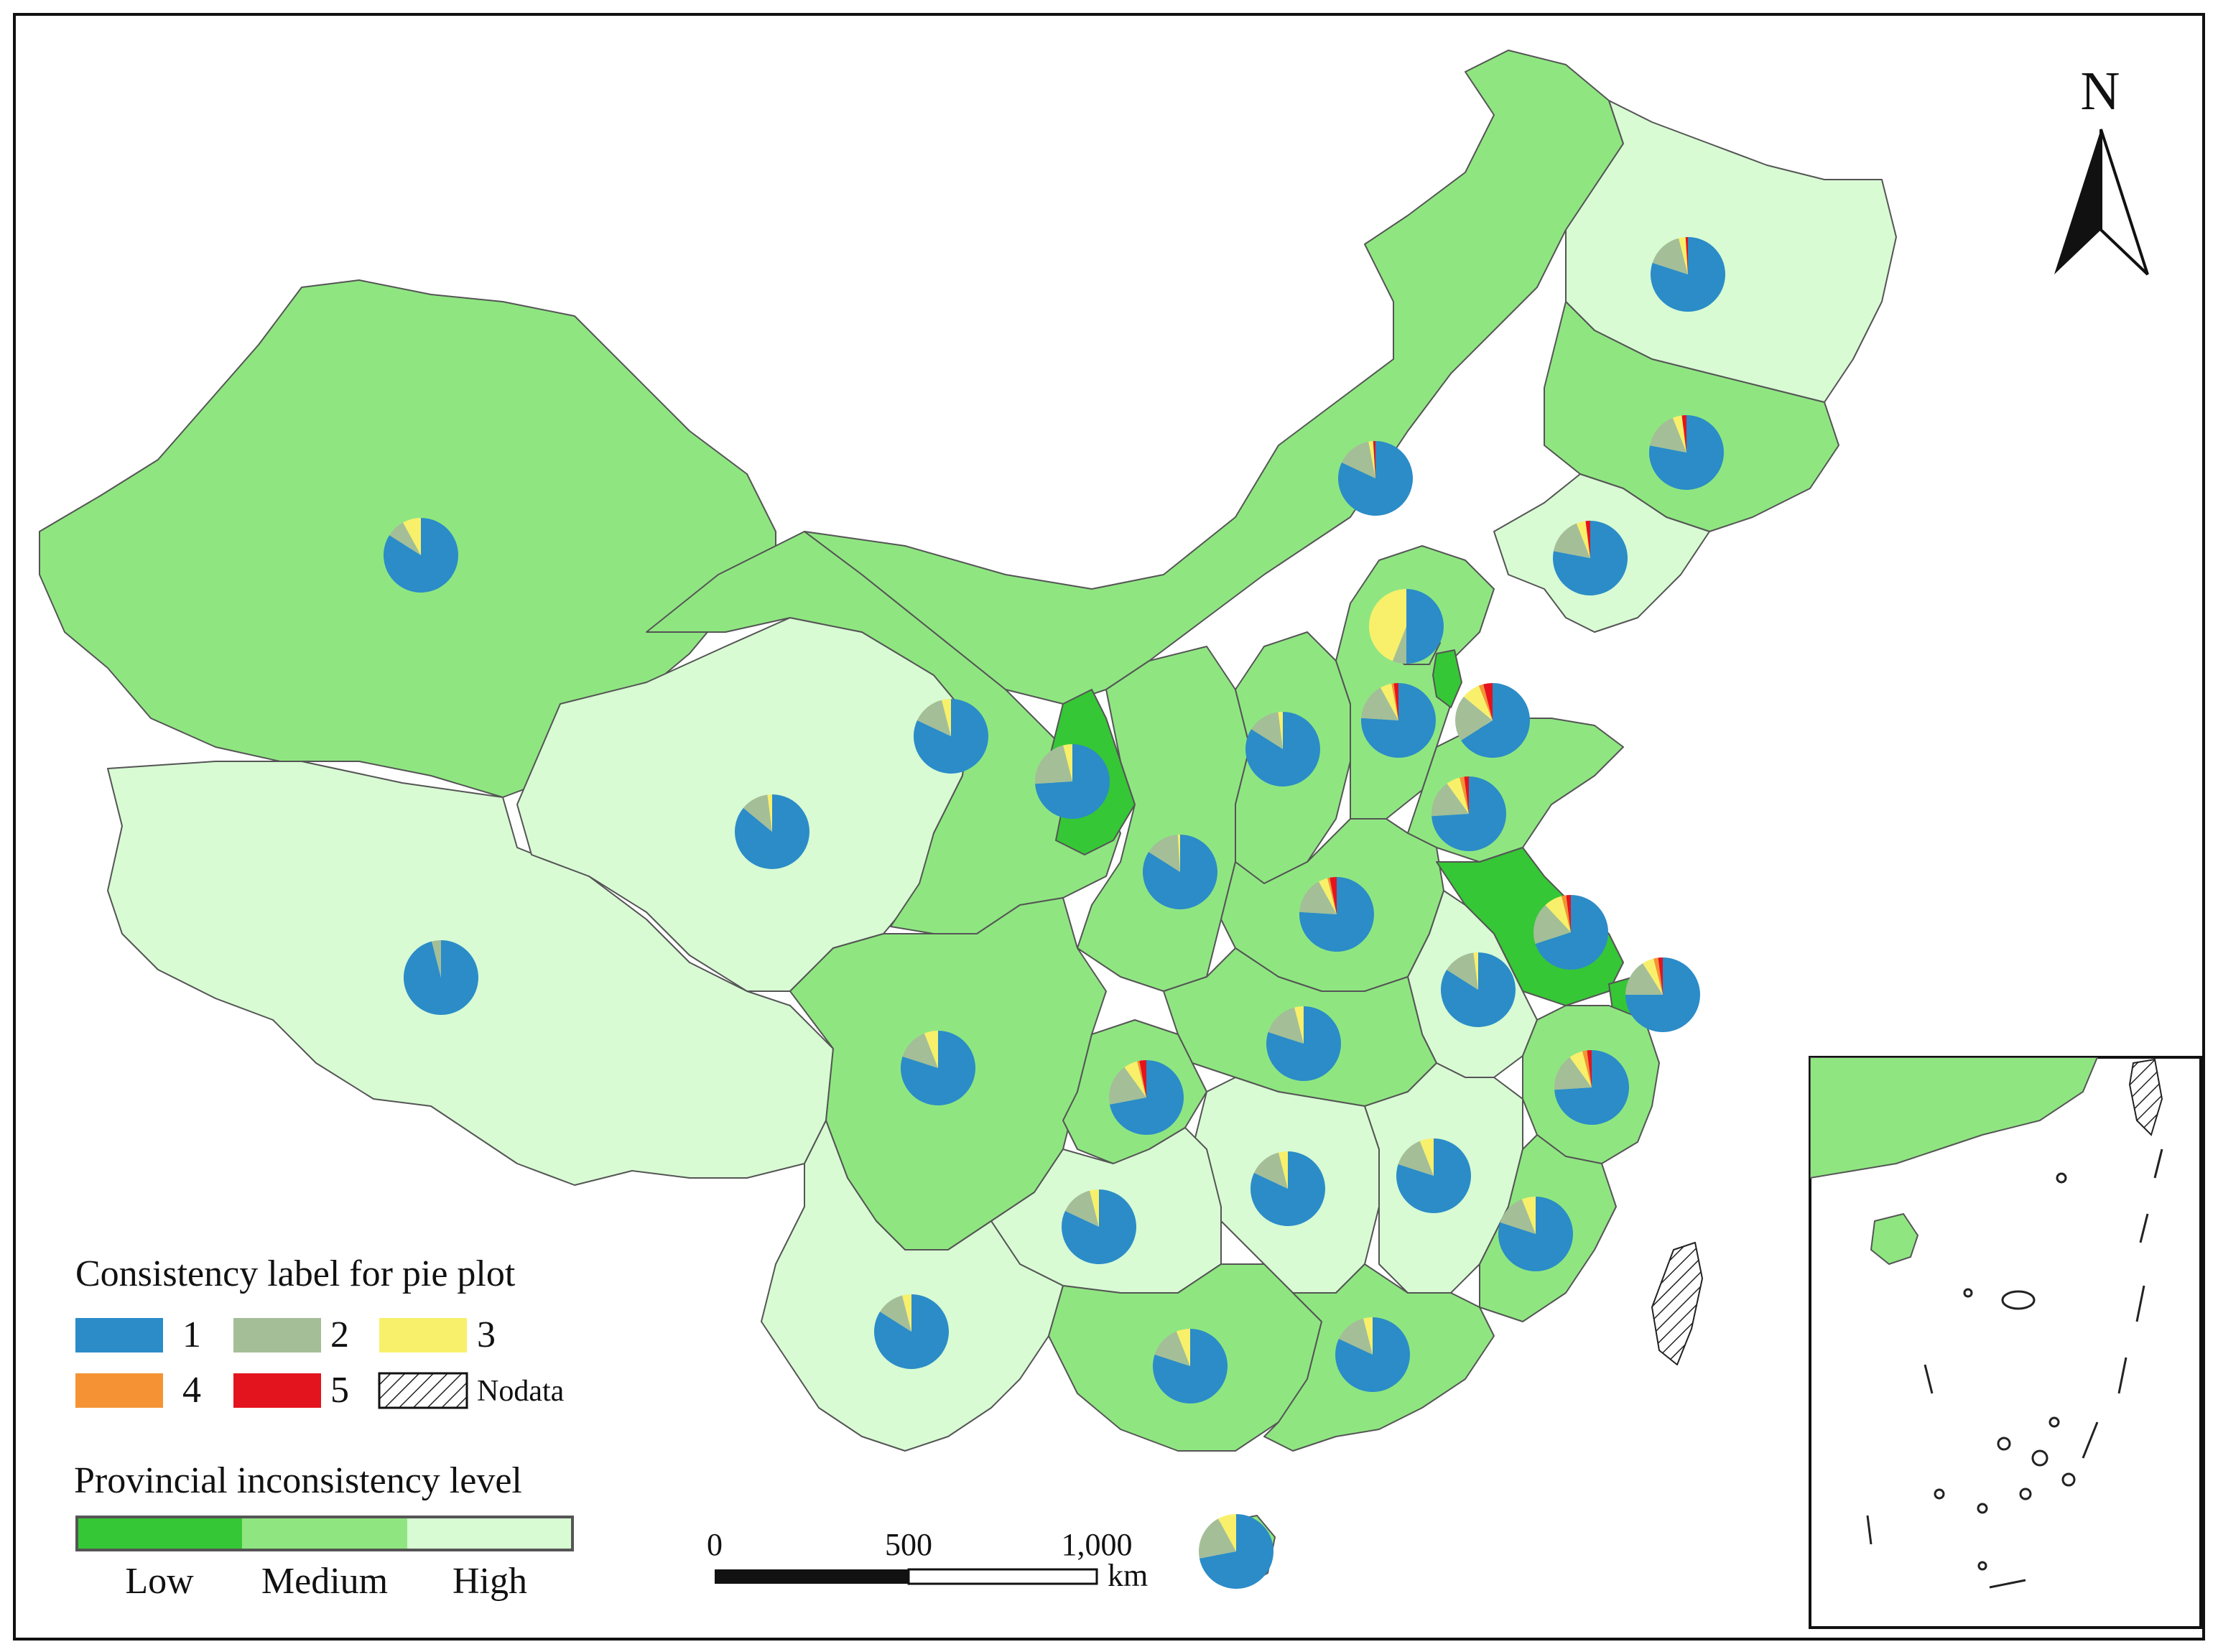 The height and width of the screenshot is (1652, 2218). What do you see at coordinates (1688, 274) in the screenshot?
I see `pie-heilongjiang` at bounding box center [1688, 274].